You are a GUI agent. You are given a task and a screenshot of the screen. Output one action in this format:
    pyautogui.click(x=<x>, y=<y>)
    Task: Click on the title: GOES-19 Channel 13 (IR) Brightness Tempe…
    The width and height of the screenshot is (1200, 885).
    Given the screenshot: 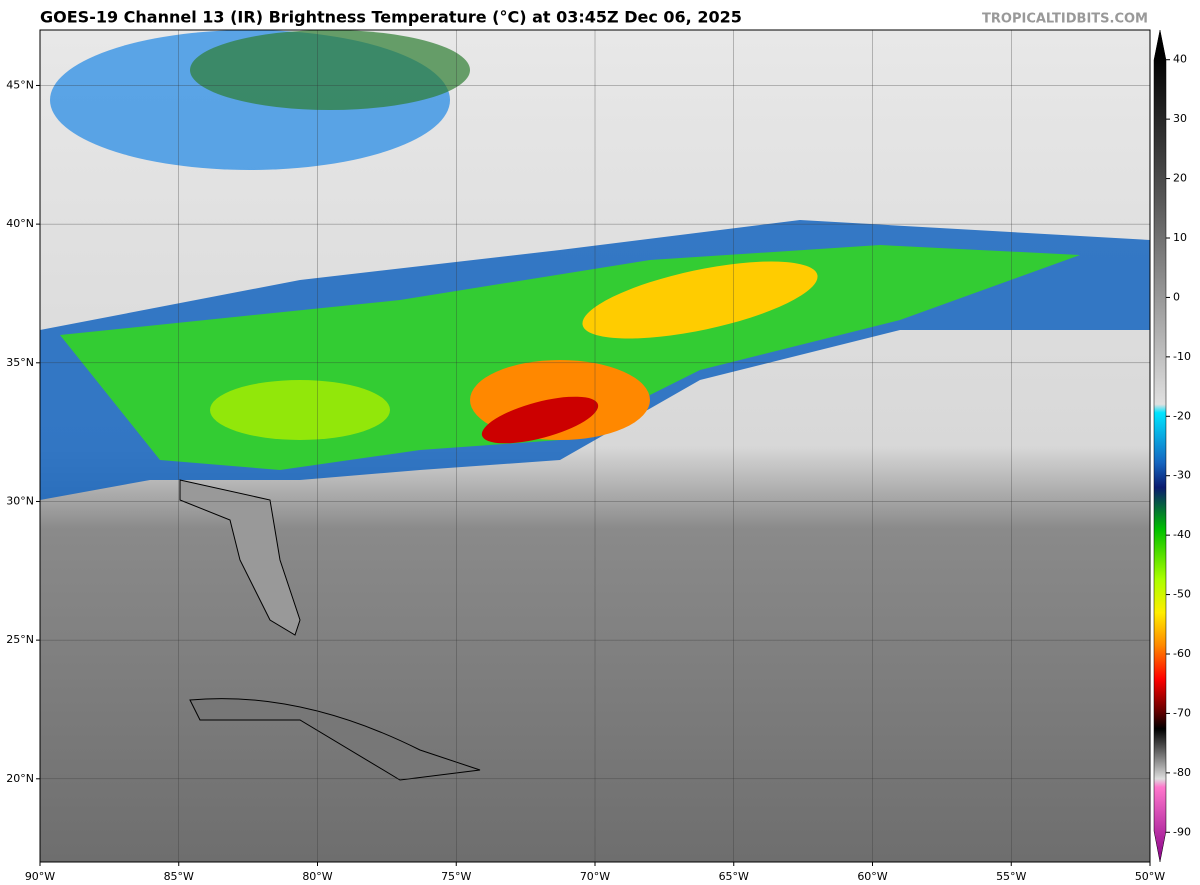 What is the action you would take?
    pyautogui.click(x=391, y=17)
    